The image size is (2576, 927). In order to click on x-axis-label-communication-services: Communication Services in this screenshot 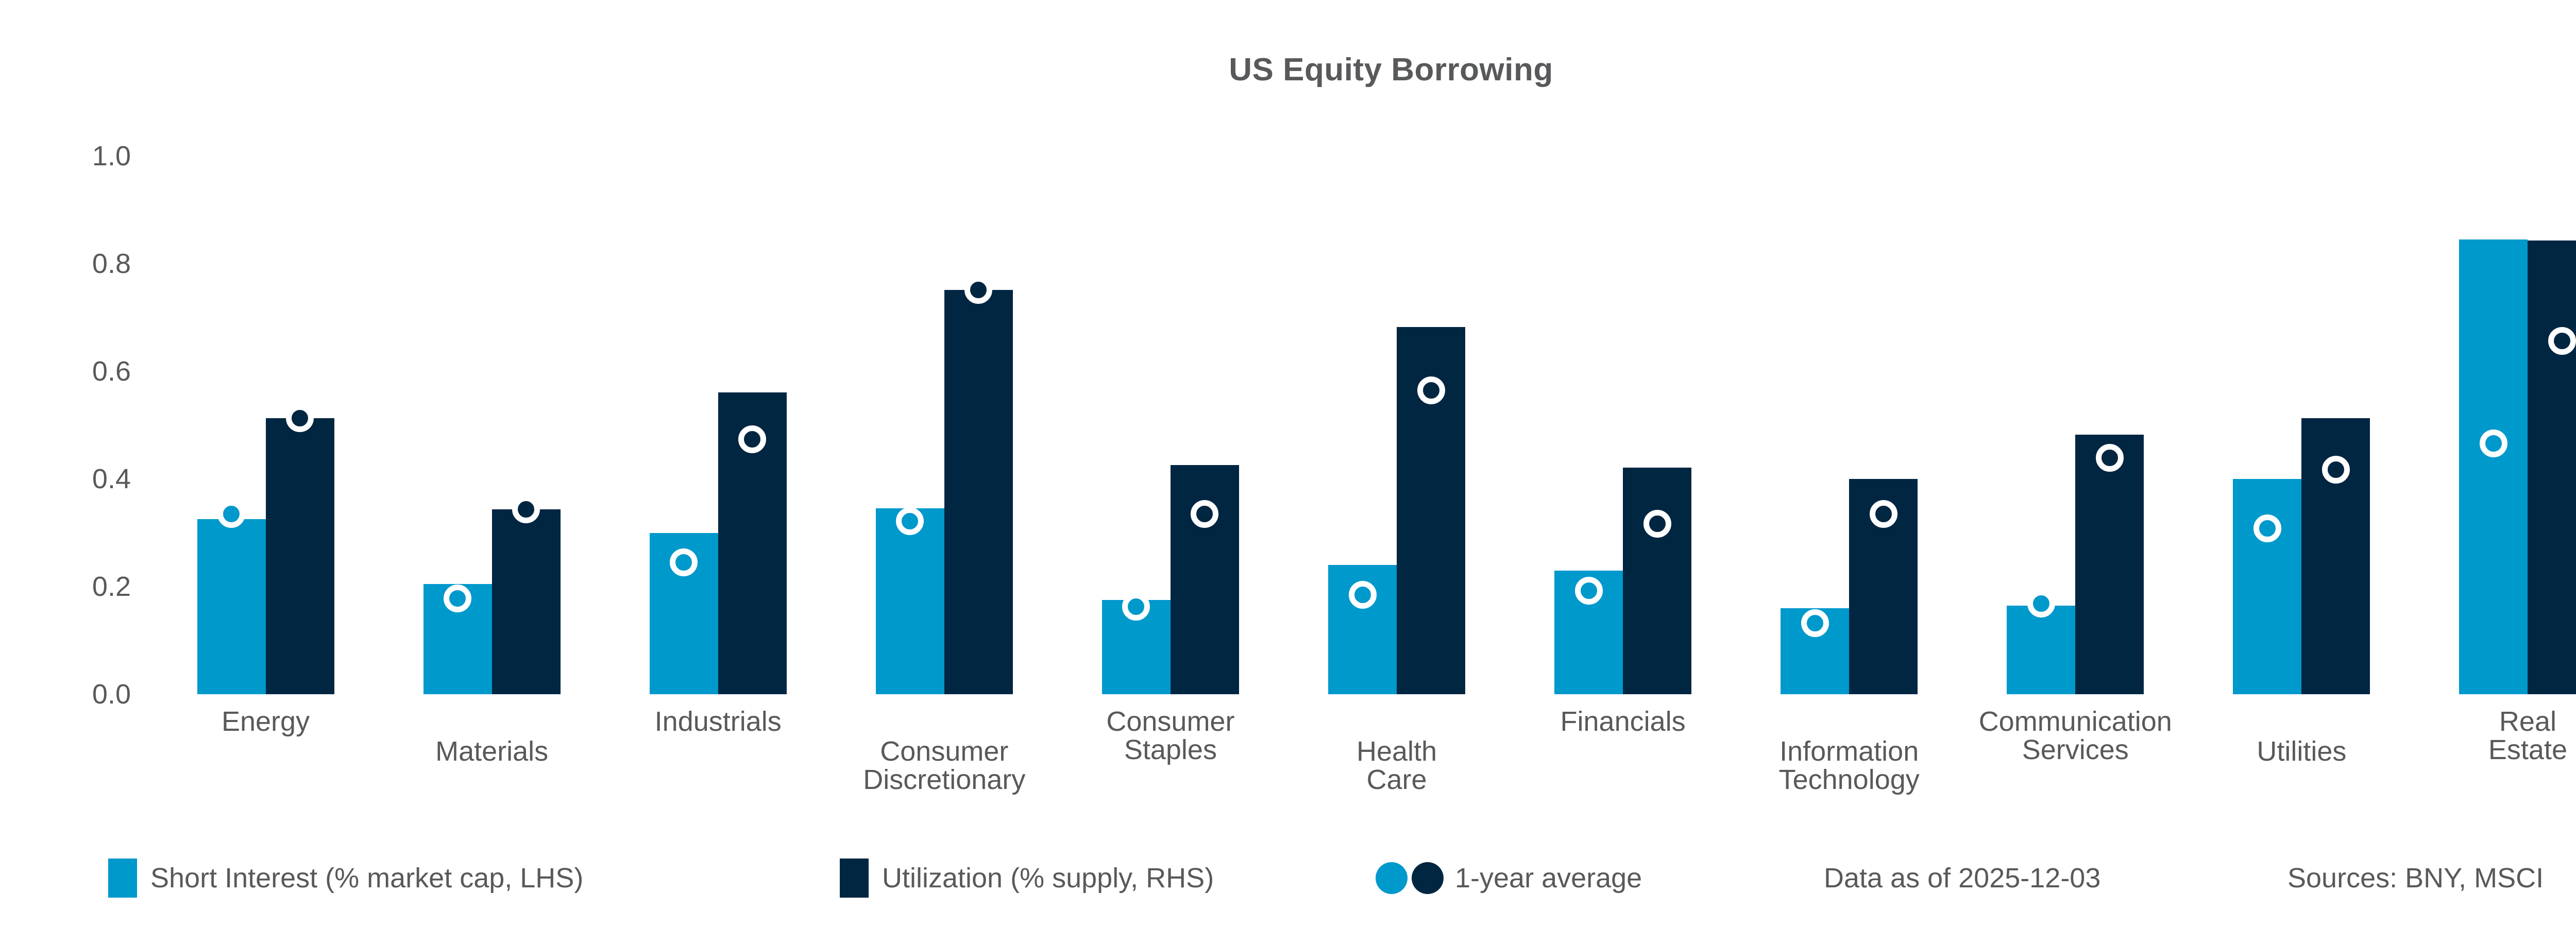, I will do `click(2075, 736)`.